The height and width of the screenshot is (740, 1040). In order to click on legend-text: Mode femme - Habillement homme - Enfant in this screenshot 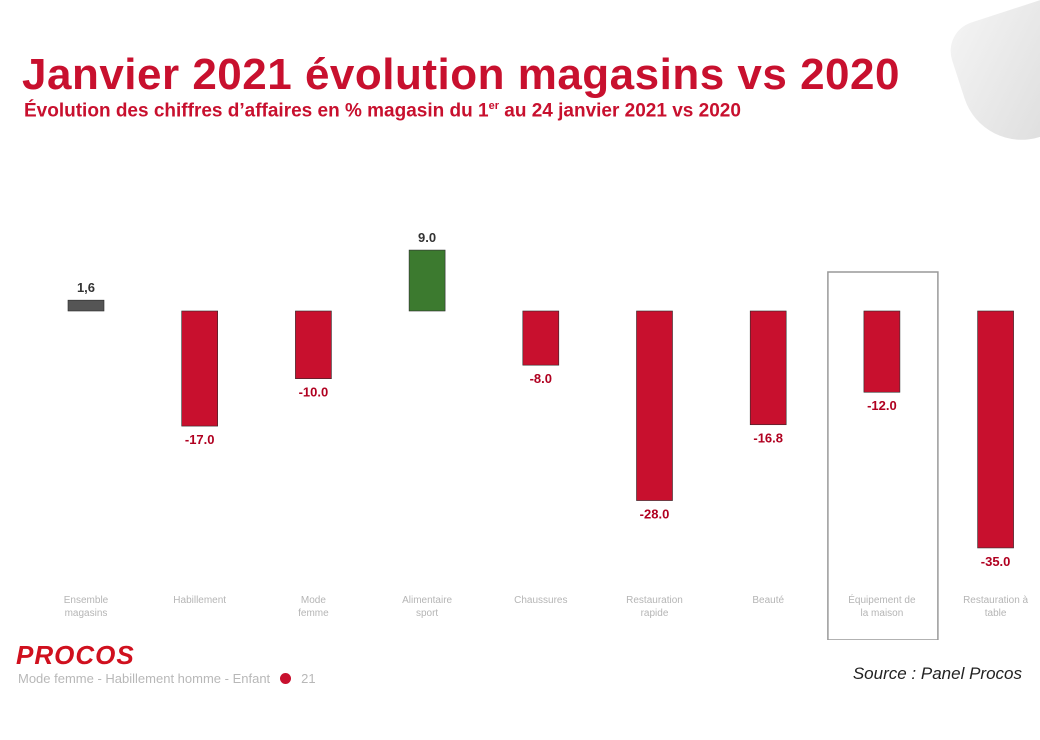, I will do `click(144, 678)`.